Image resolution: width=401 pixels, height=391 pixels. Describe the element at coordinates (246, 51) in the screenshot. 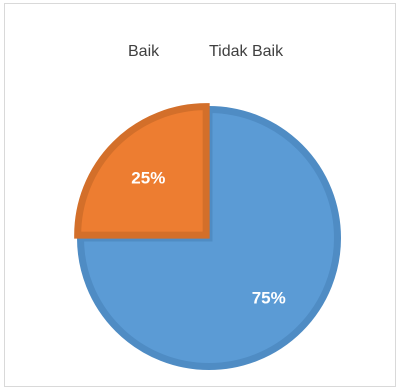

I see `legend-label-tidak-baik: Tidak Baik` at that location.